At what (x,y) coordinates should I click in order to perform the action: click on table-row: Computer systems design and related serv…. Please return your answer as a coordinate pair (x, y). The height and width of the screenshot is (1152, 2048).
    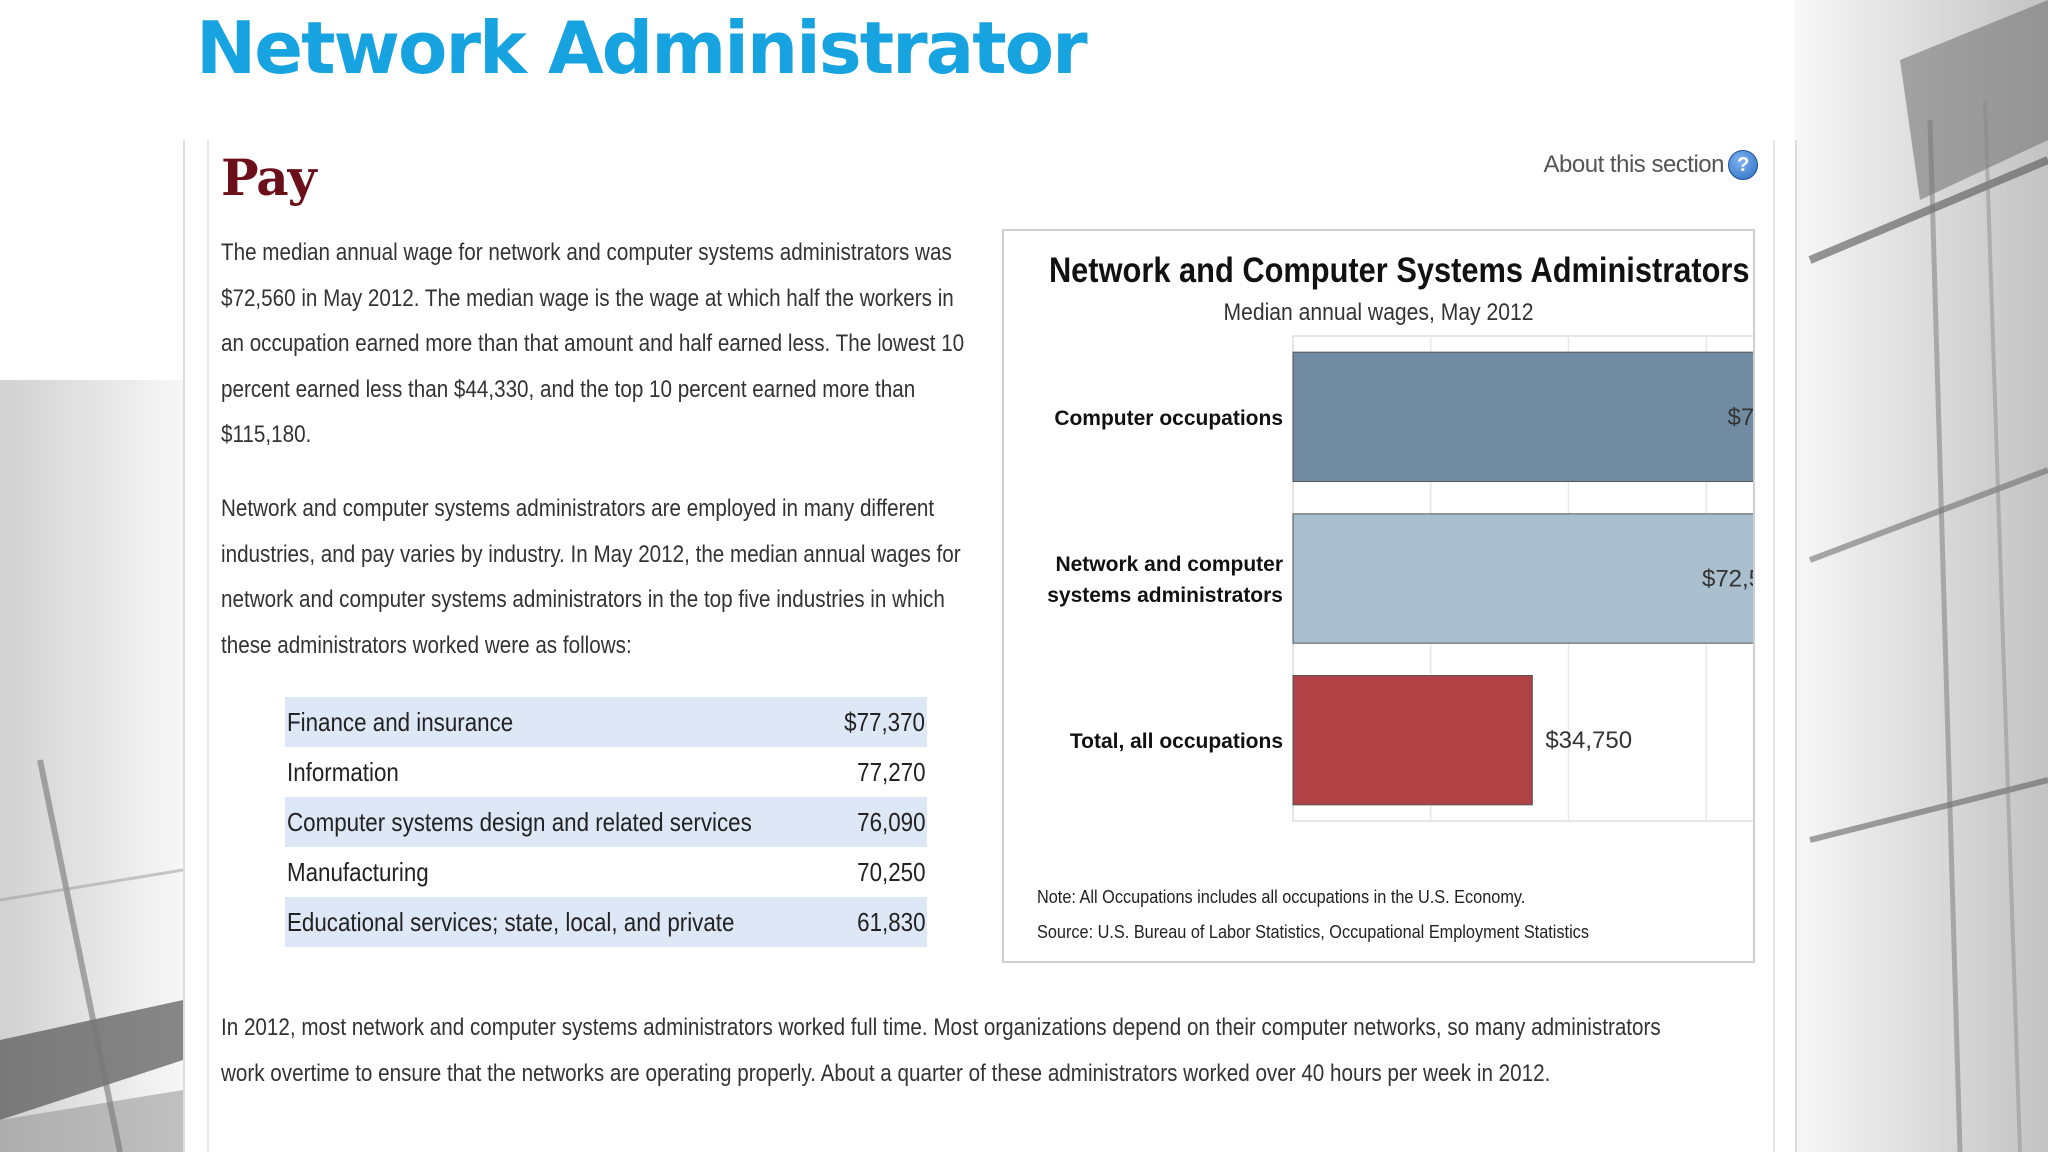
    Looking at the image, I should click on (606, 822).